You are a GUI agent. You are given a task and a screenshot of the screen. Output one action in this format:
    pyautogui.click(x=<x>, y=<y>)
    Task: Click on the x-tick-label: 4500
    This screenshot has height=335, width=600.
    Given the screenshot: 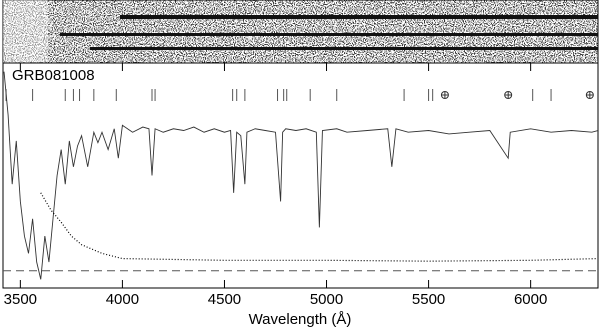 What is the action you would take?
    pyautogui.click(x=224, y=299)
    